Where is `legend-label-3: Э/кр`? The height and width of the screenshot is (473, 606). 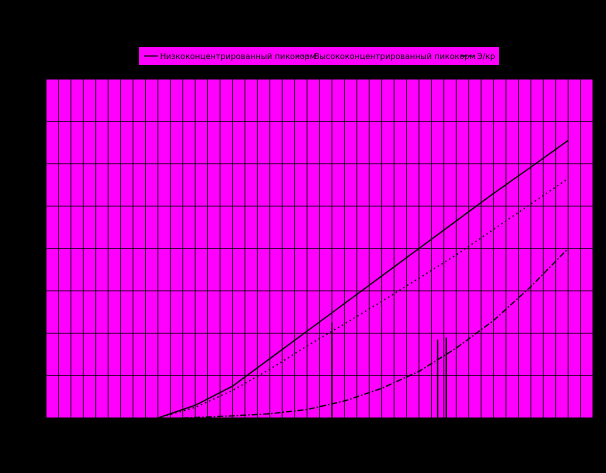 legend-label-3: Э/кр is located at coordinates (486, 56).